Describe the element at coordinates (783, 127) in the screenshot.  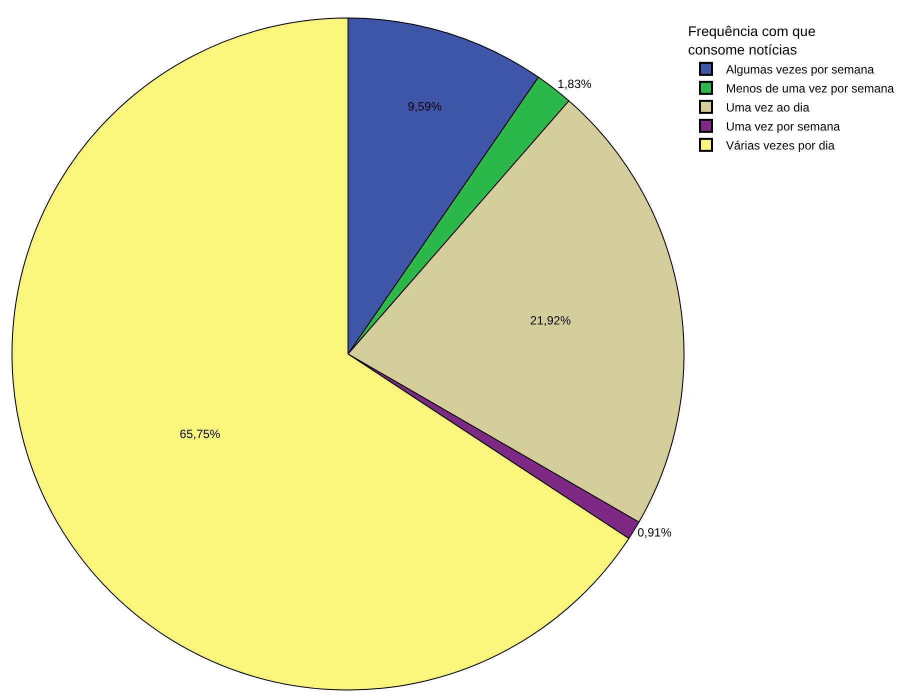
I see `legend-label: Uma vez por semana` at that location.